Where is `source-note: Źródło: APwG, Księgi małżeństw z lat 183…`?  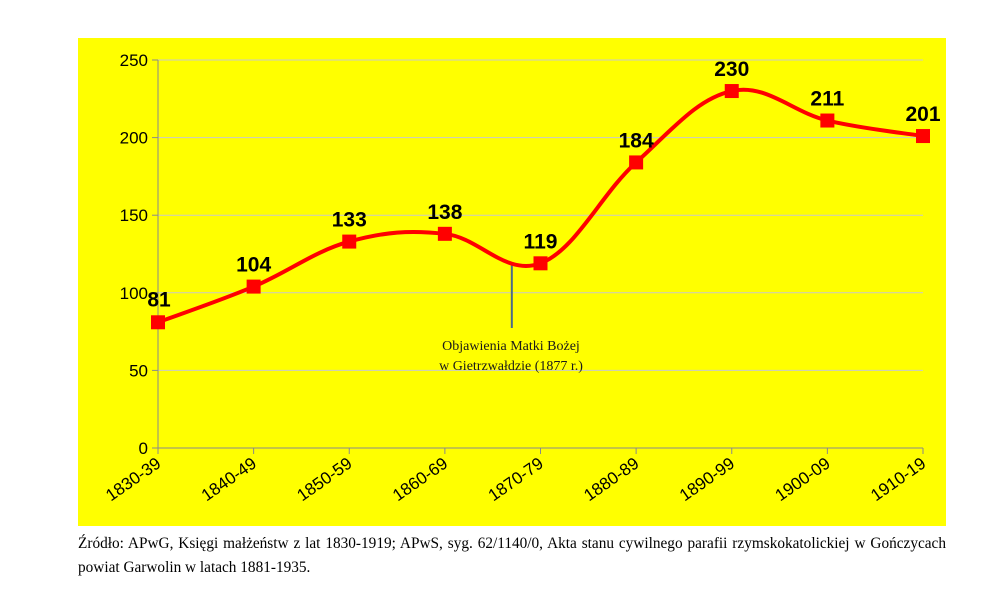
source-note: Źródło: APwG, Księgi małżeństw z lat 183… is located at coordinates (512, 555).